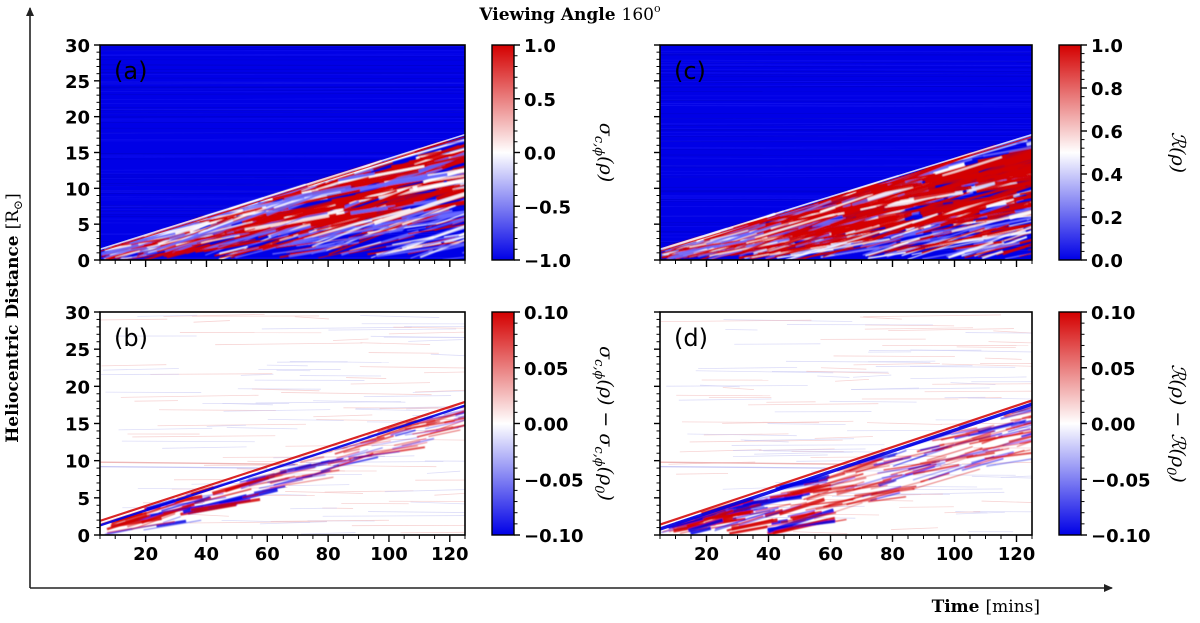  What do you see at coordinates (986, 607) in the screenshot?
I see `figure-xlabel: Time [mins]` at bounding box center [986, 607].